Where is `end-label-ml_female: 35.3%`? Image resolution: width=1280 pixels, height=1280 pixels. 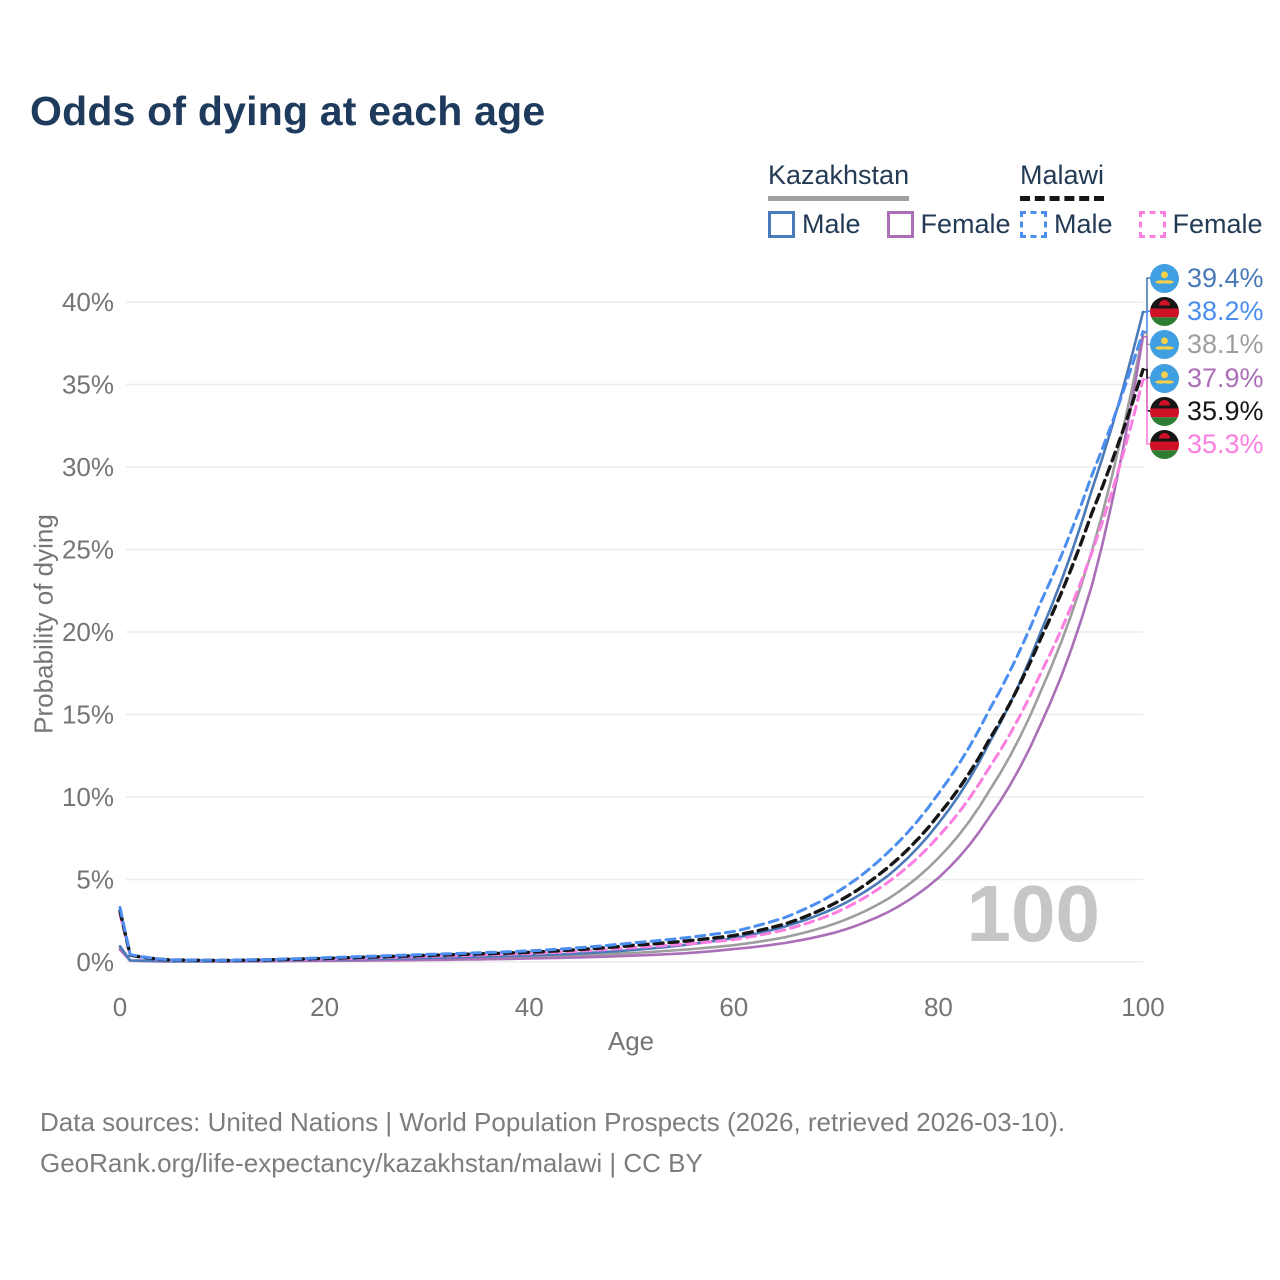
end-label-ml_female: 35.3% is located at coordinates (1207, 444).